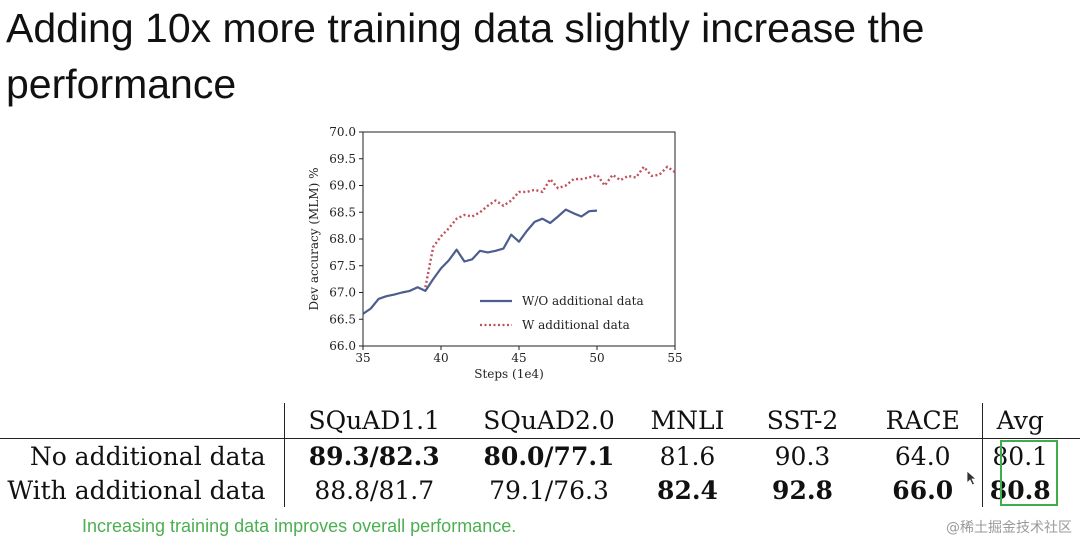 This screenshot has height=543, width=1080. I want to click on table-cell: 92.8, so click(802, 490).